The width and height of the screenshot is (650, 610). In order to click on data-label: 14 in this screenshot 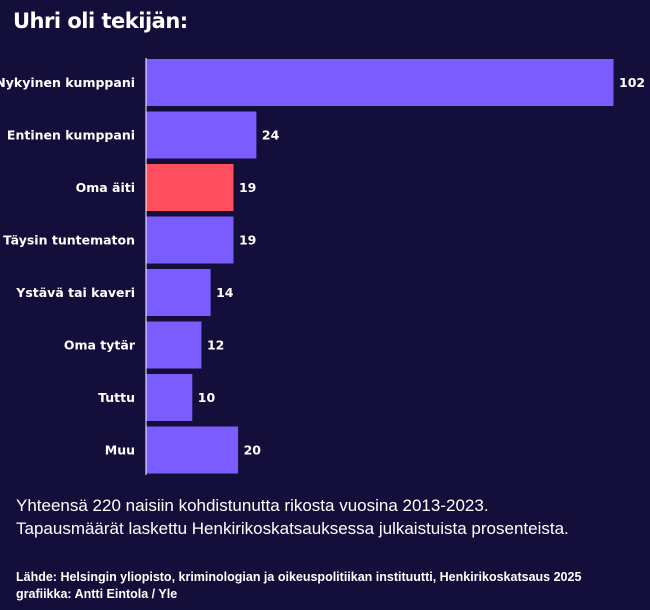, I will do `click(225, 292)`.